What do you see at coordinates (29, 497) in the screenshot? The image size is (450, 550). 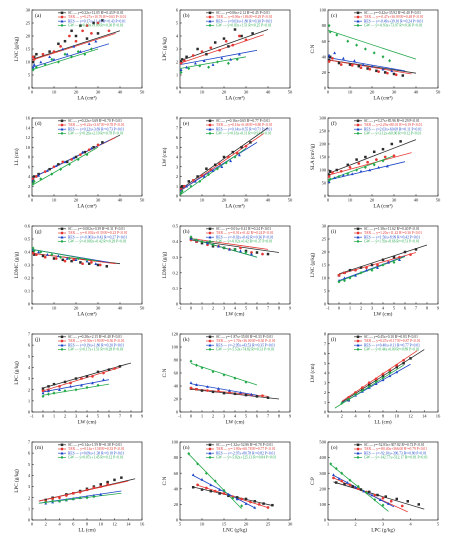 I see `y-tick-label: 2` at bounding box center [29, 497].